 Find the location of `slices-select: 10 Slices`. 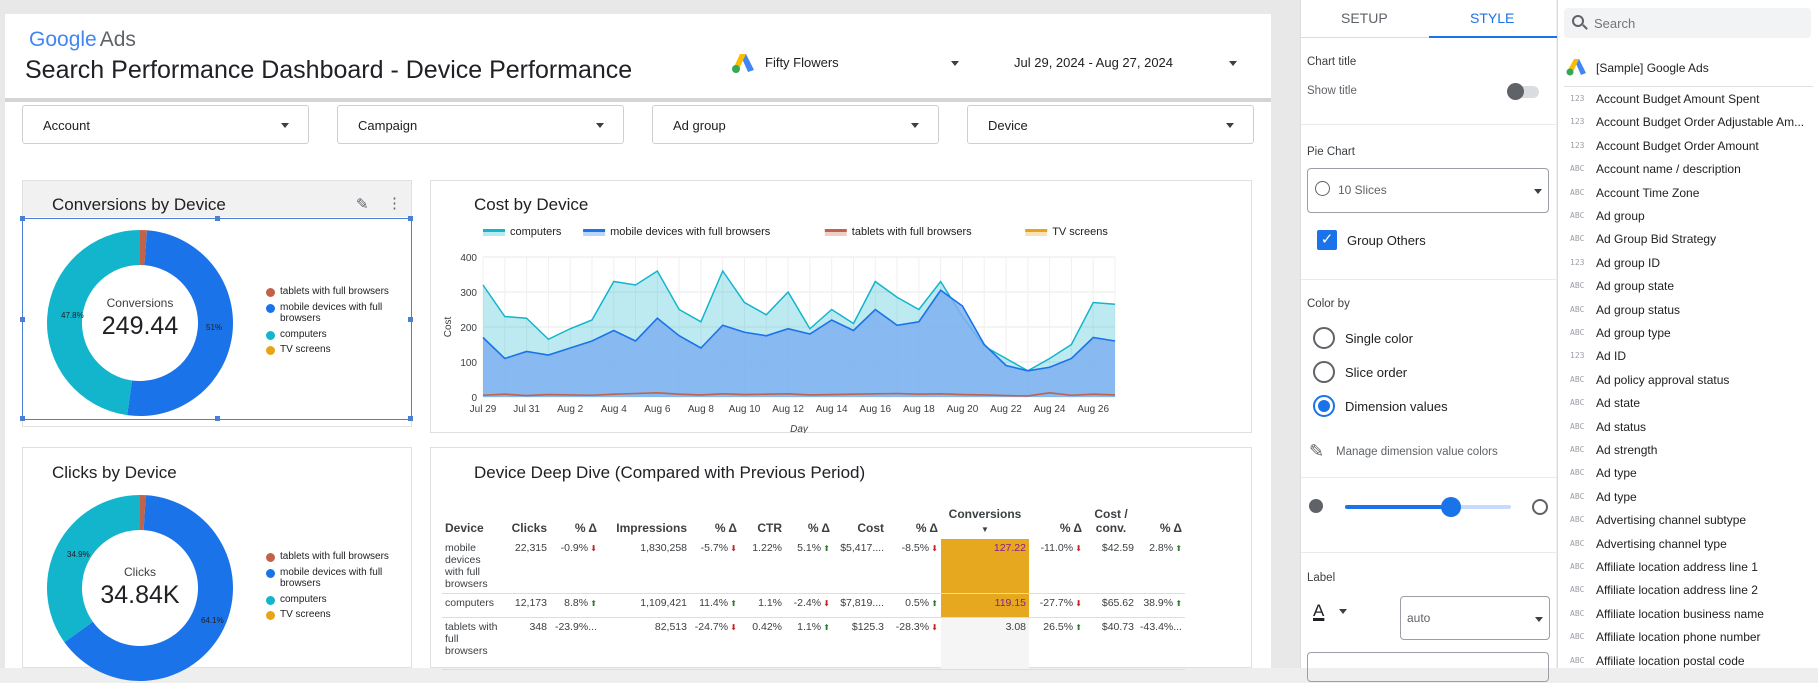

slices-select: 10 Slices is located at coordinates (1428, 190).